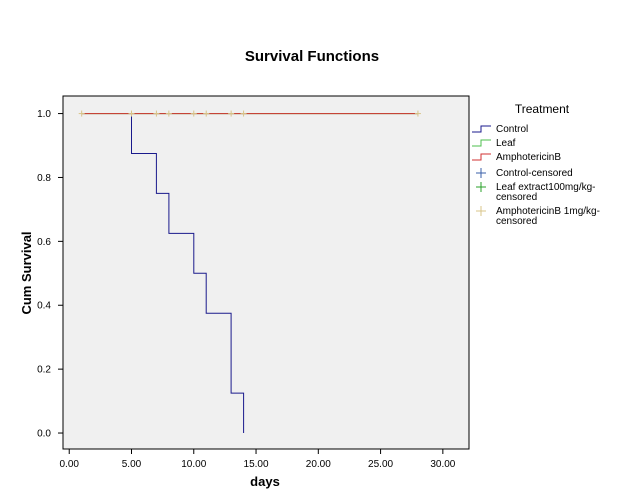 The width and height of the screenshot is (626, 500). I want to click on chart-title: Survival Functions, so click(312, 56).